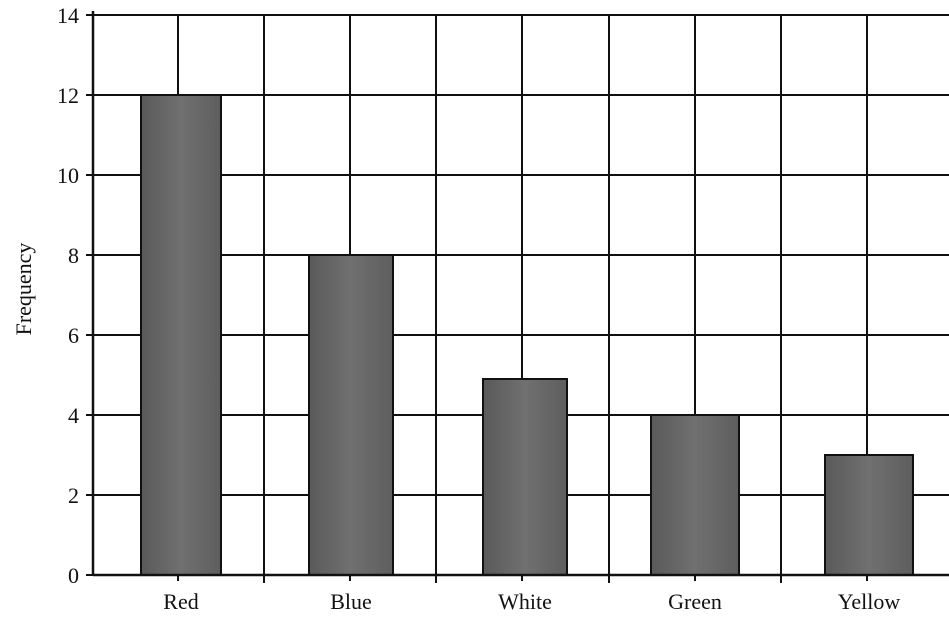 This screenshot has height=617, width=949. I want to click on y-tick-label: 12, so click(68, 95).